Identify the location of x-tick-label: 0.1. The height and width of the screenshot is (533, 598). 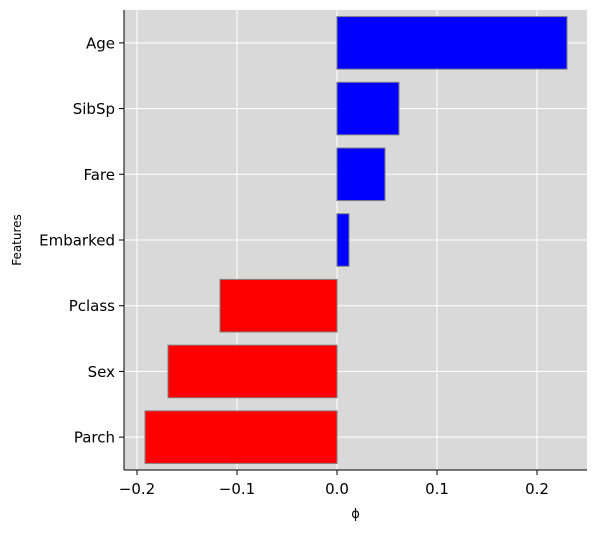
(437, 489).